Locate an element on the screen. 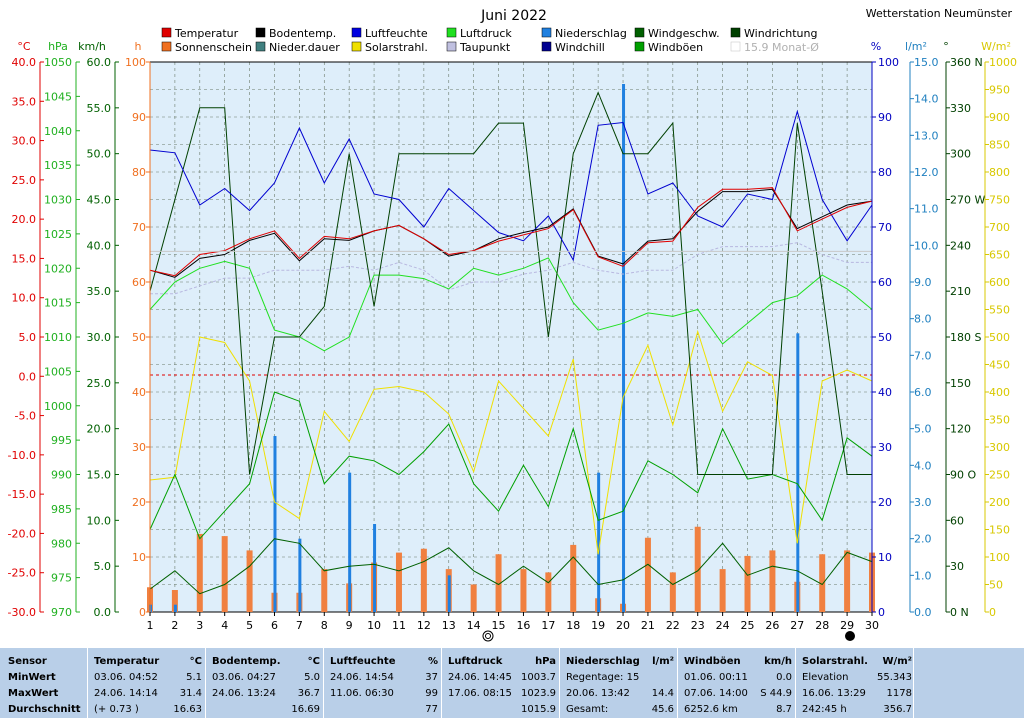 This screenshot has width=1024, height=718. deg-tick-label: 150 is located at coordinates (960, 383).